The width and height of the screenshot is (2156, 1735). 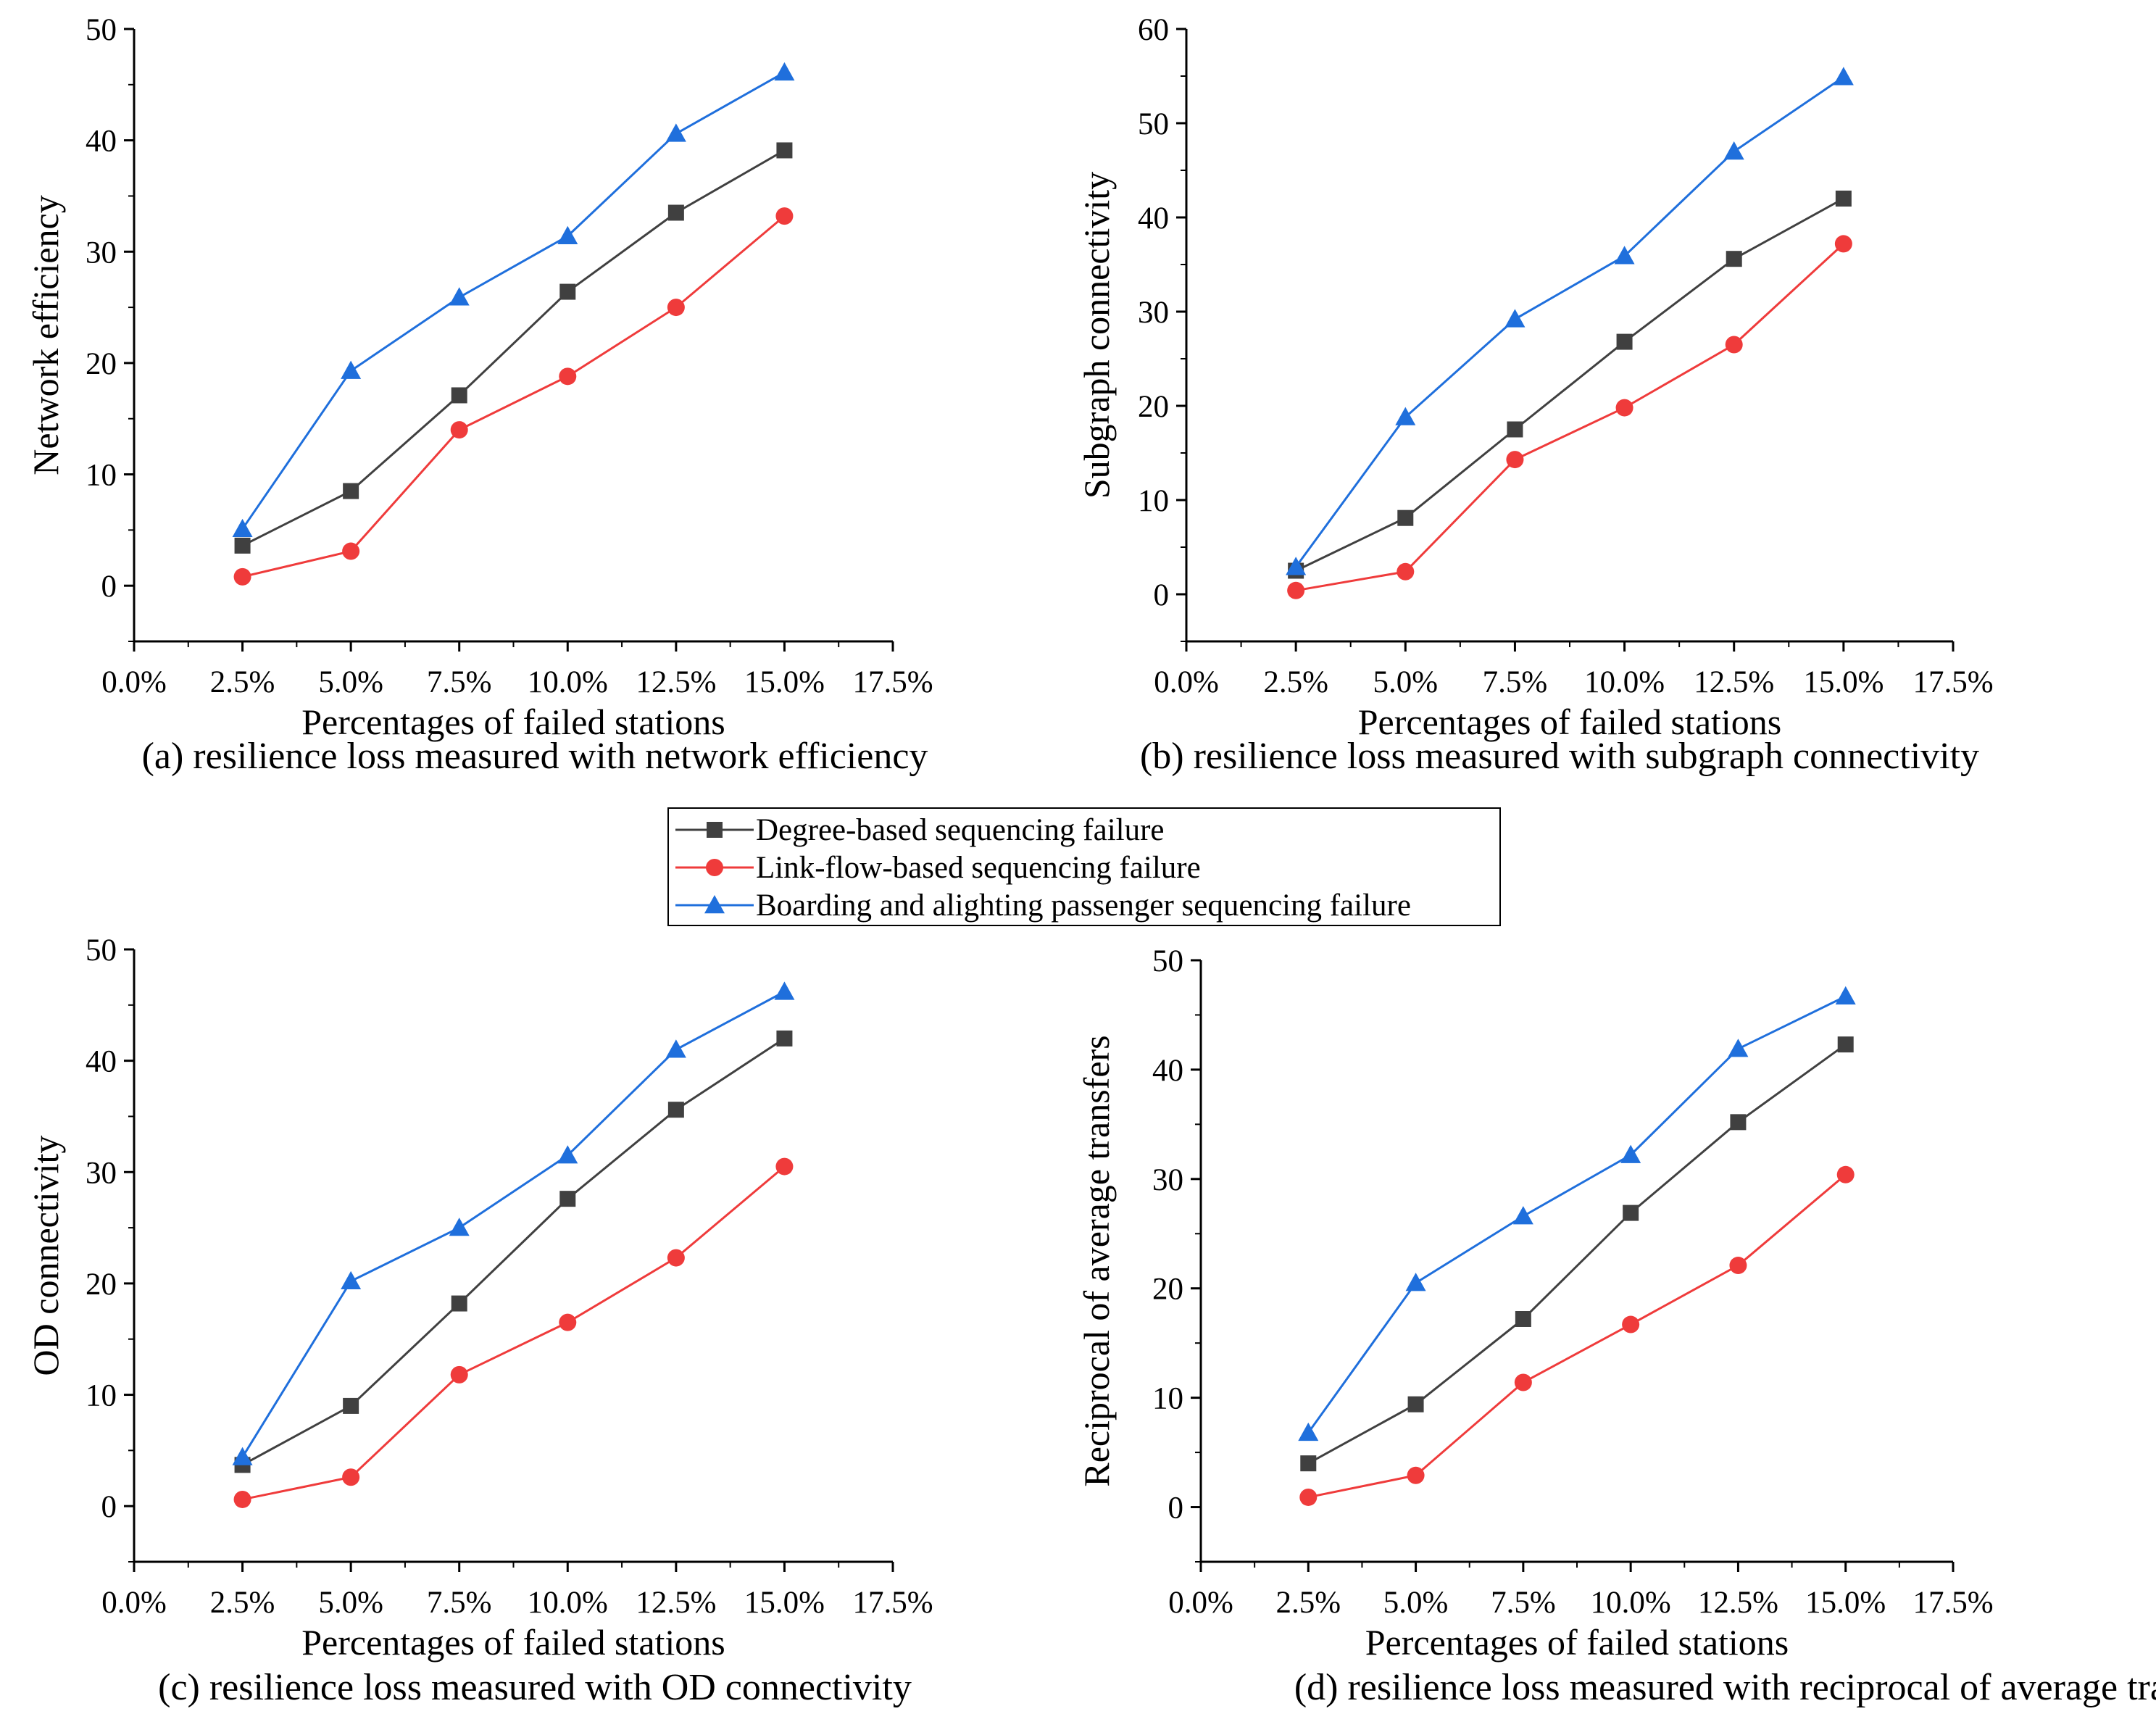 I want to click on y-axis-label: Subgraph connectivity, so click(x=1096, y=336).